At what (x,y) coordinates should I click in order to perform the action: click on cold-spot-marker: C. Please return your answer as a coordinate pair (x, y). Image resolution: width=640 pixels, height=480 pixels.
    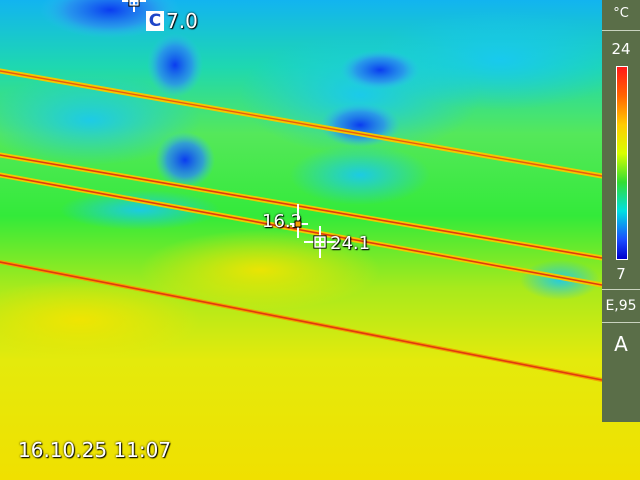
    Looking at the image, I should click on (155, 21).